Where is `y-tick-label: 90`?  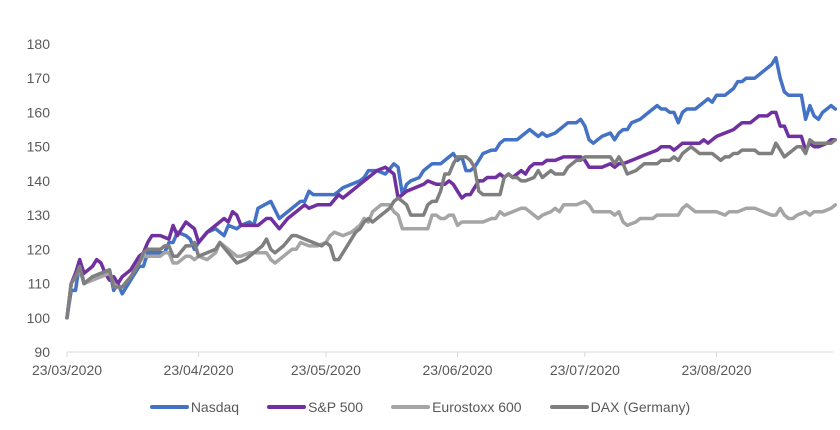 y-tick-label: 90 is located at coordinates (42, 352).